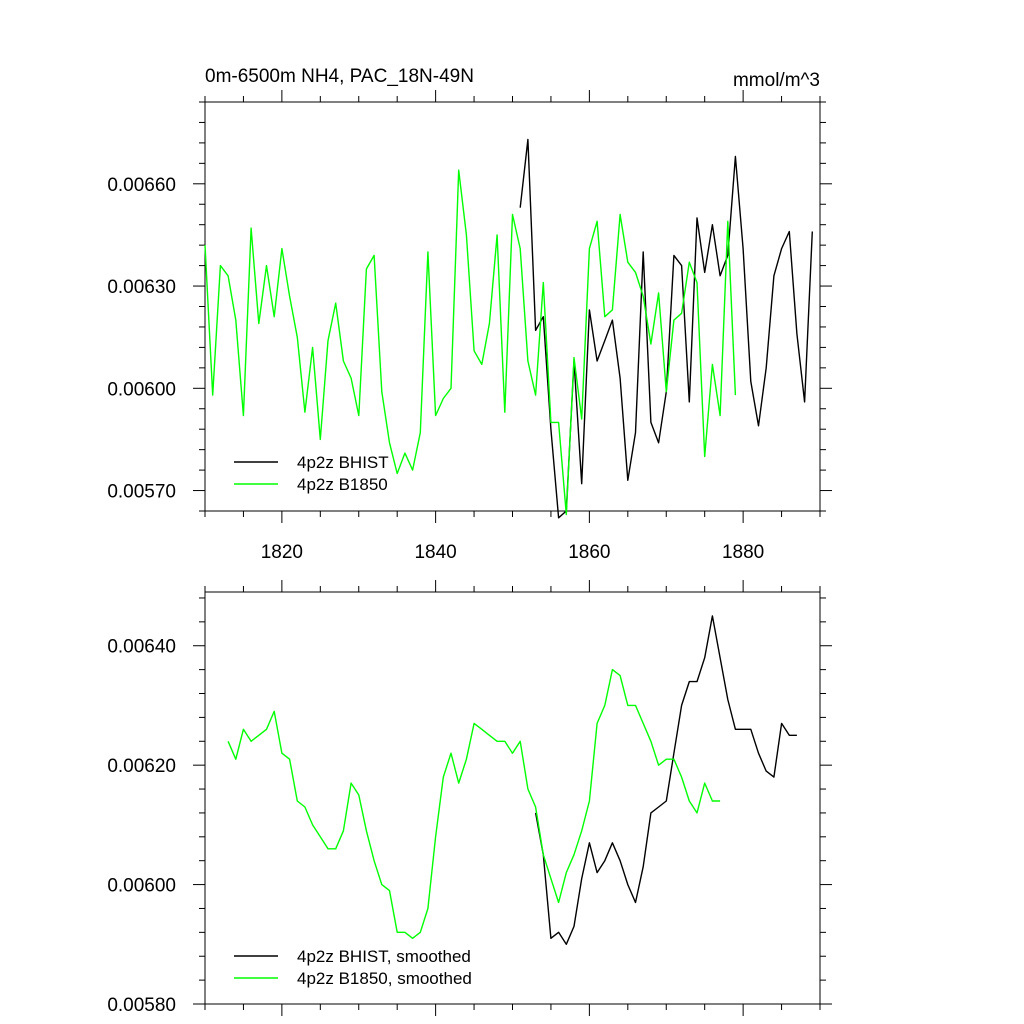 The image size is (1024, 1024). What do you see at coordinates (776, 80) in the screenshot?
I see `top-panel-units: mmol/m^3` at bounding box center [776, 80].